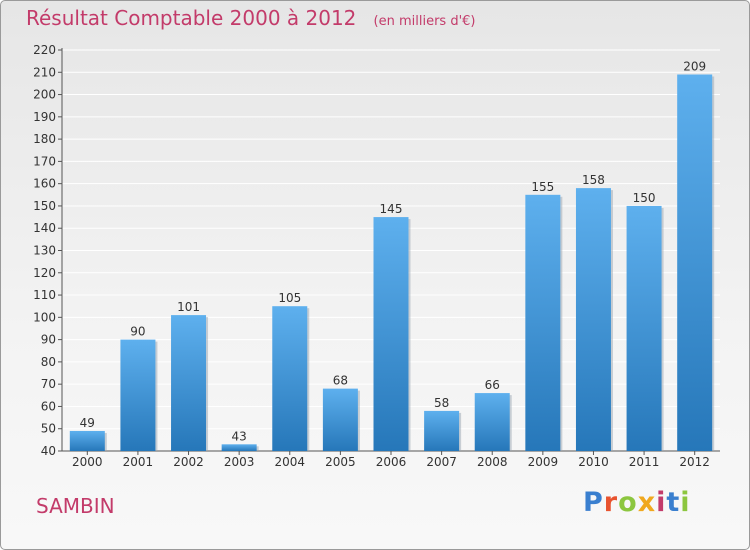 This screenshot has height=550, width=750. Describe the element at coordinates (44, 206) in the screenshot. I see `y-tick-label: 150` at that location.